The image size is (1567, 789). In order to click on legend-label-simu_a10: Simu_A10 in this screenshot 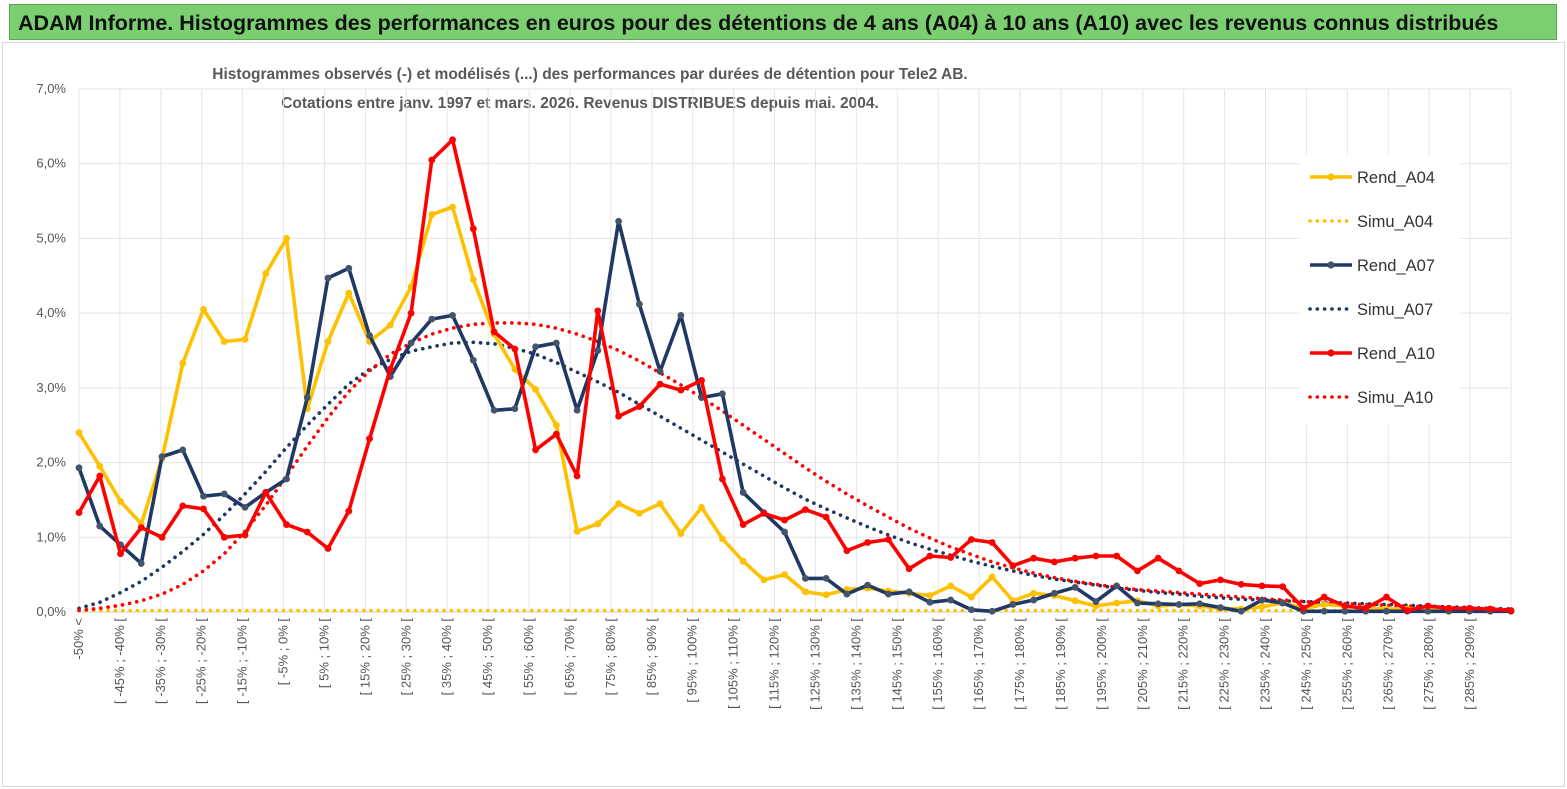, I will do `click(1395, 398)`.